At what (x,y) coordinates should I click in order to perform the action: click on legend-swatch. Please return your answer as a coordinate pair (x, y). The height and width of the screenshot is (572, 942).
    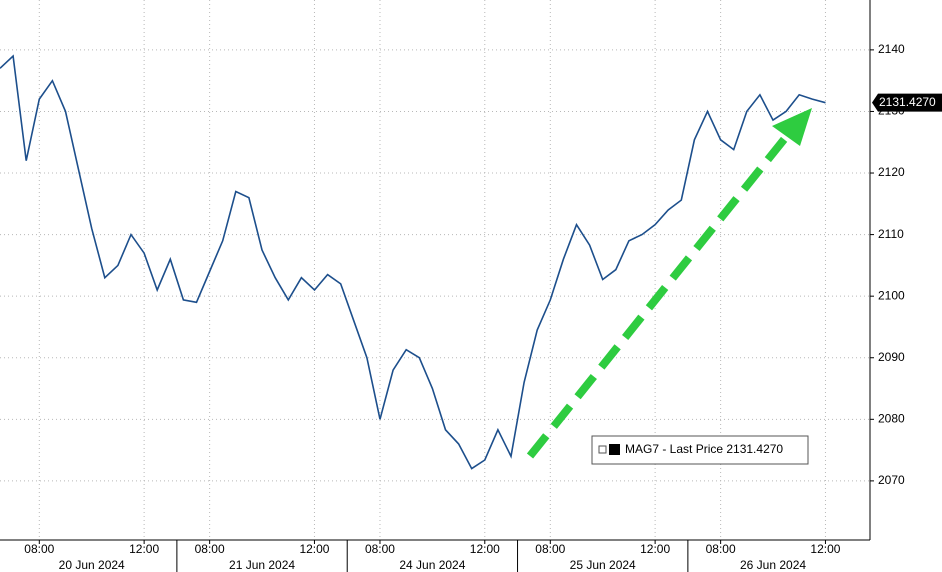
    Looking at the image, I should click on (614, 449).